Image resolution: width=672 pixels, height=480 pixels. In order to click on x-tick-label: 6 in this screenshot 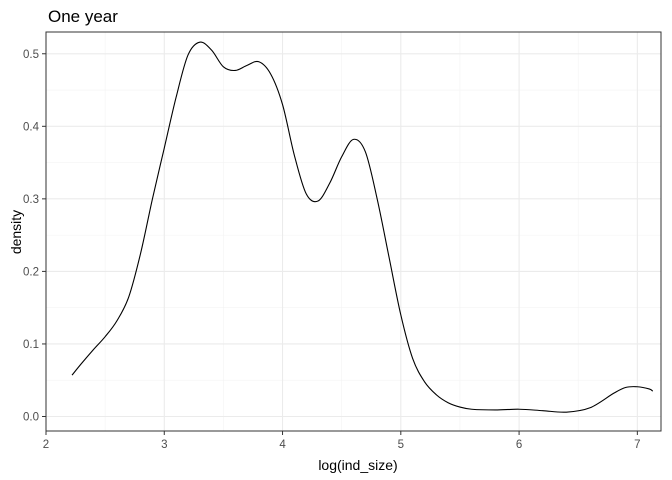, I will do `click(519, 445)`.